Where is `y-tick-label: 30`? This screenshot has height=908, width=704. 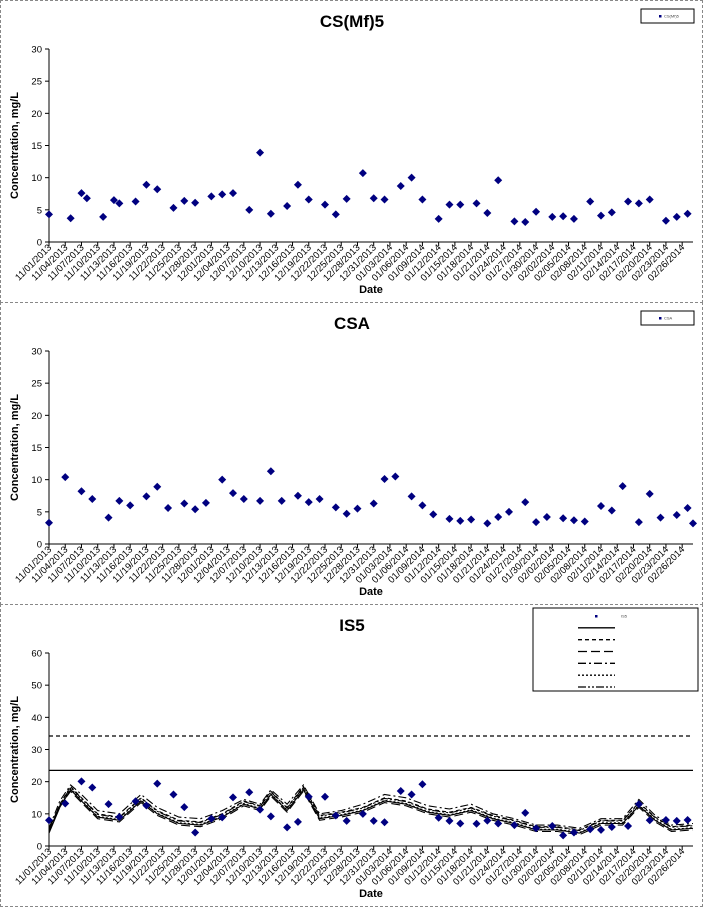 y-tick-label: 30 is located at coordinates (36, 352).